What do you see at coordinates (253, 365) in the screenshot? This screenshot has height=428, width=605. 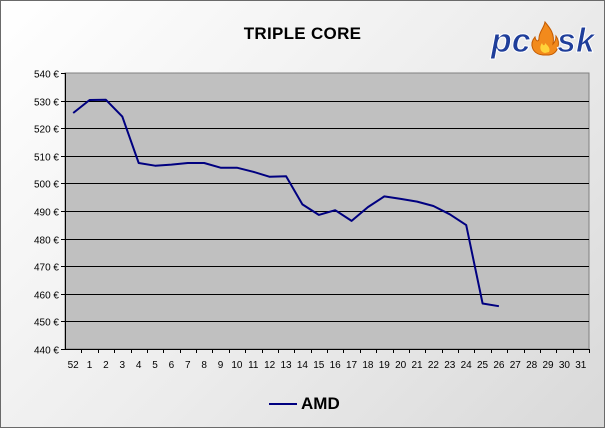 I see `x-tick-label: 11` at bounding box center [253, 365].